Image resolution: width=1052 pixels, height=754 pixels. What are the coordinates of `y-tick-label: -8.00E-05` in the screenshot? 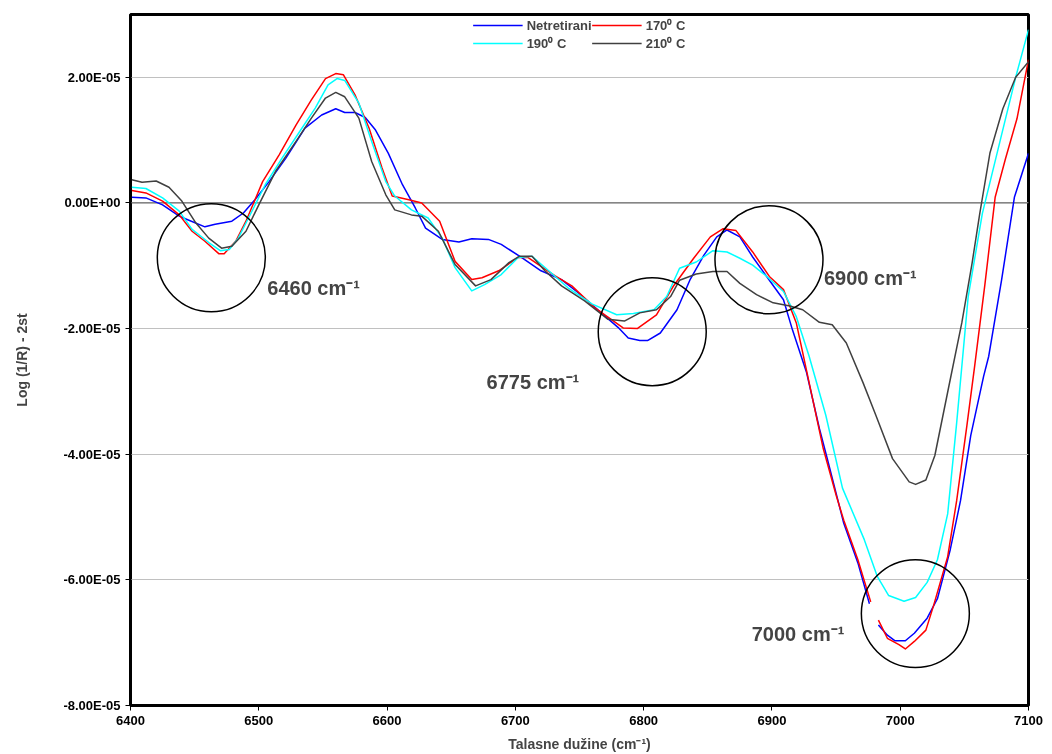 It's located at (92, 705).